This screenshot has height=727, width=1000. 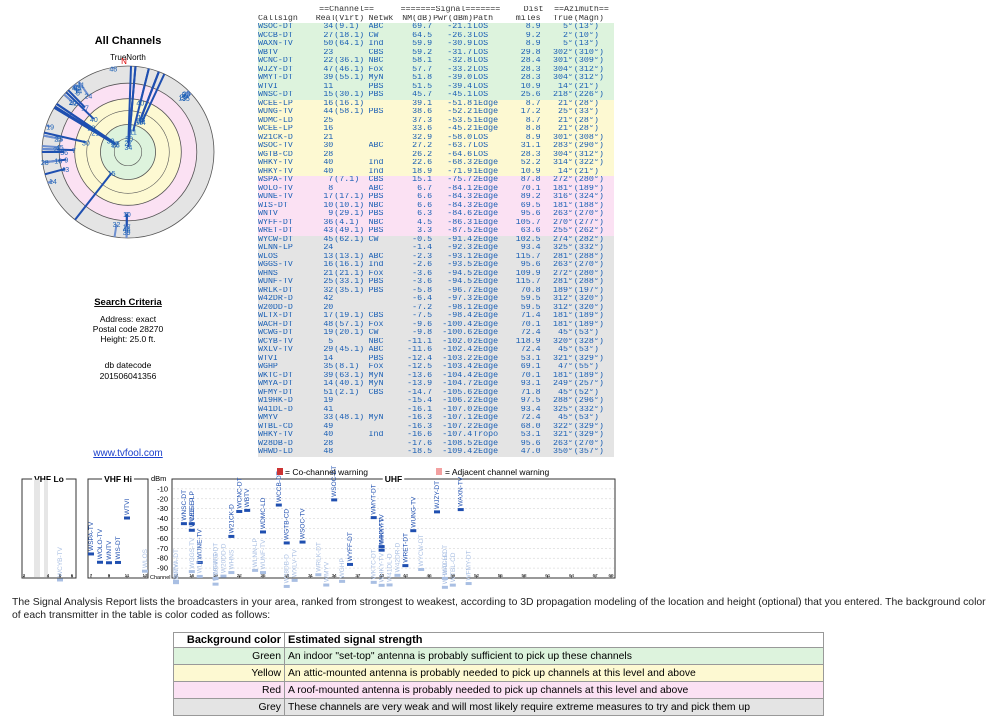 What do you see at coordinates (413, 512) in the screenshot?
I see `signal-callsign: WUNG-TV` at bounding box center [413, 512].